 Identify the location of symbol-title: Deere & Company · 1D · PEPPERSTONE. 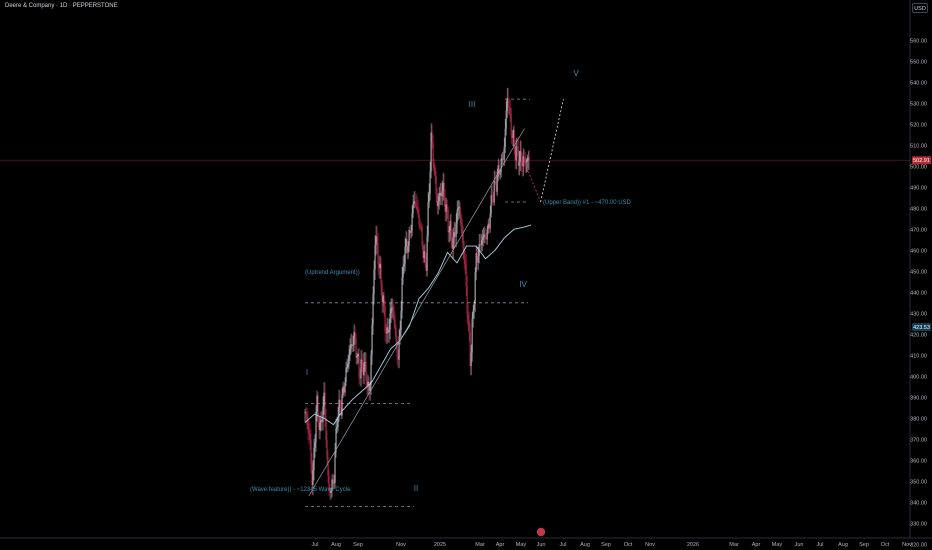
(61, 6).